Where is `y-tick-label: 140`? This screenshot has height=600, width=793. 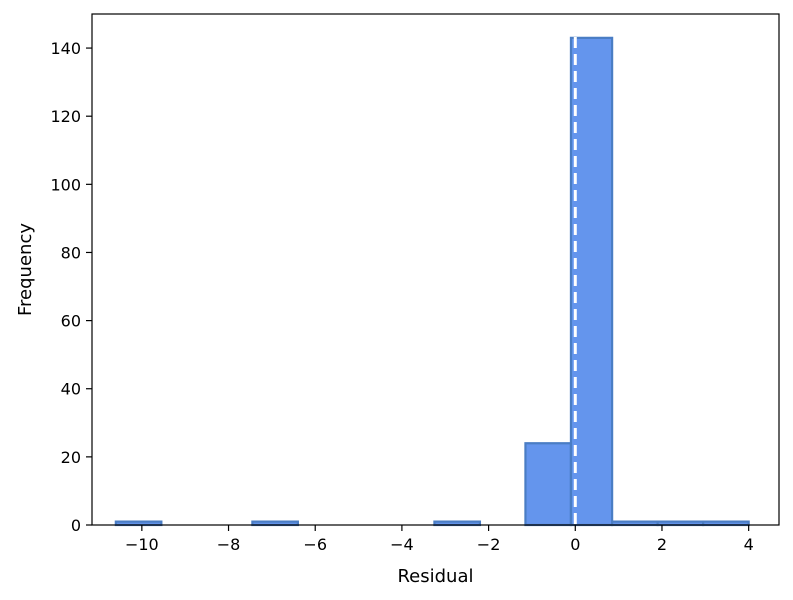 y-tick-label: 140 is located at coordinates (65, 48).